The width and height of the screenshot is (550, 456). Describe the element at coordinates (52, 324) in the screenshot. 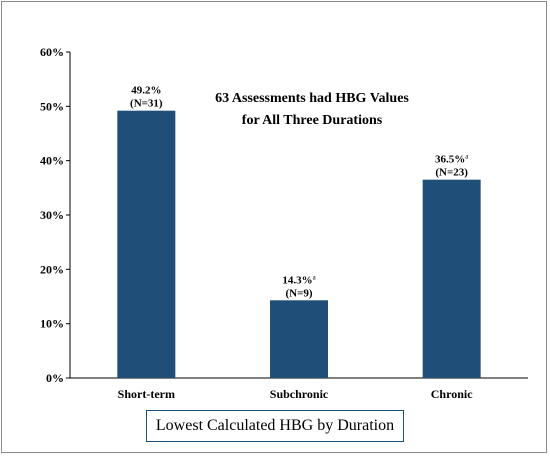

I see `y-tick-label: 10%` at that location.